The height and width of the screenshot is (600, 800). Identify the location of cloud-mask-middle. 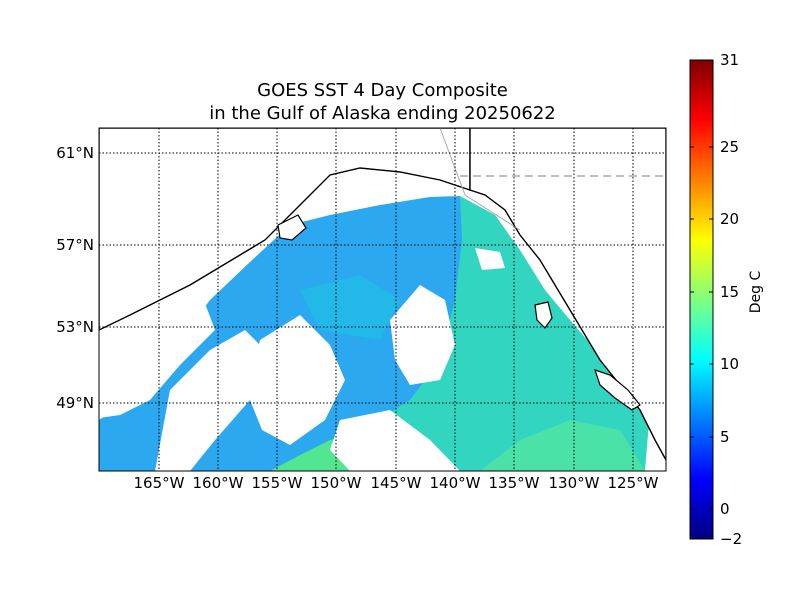
(296, 380).